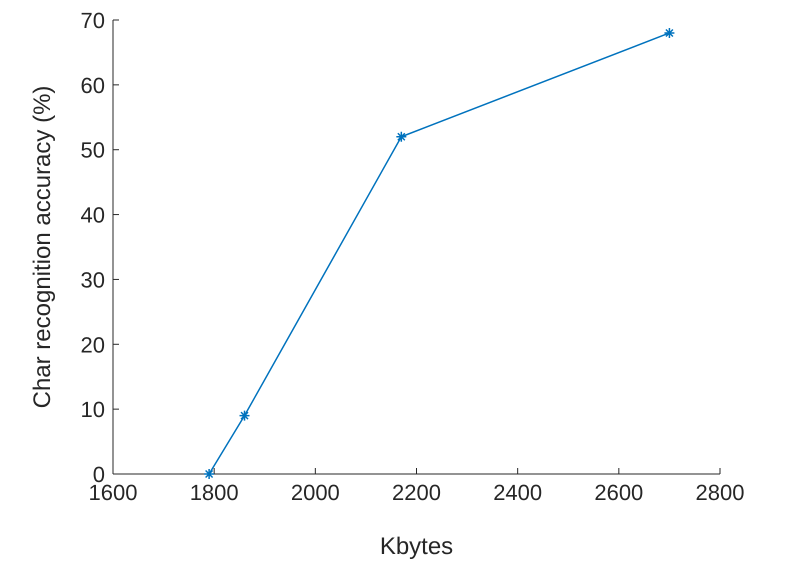  Describe the element at coordinates (214, 492) in the screenshot. I see `x-tick-label: 1800` at that location.